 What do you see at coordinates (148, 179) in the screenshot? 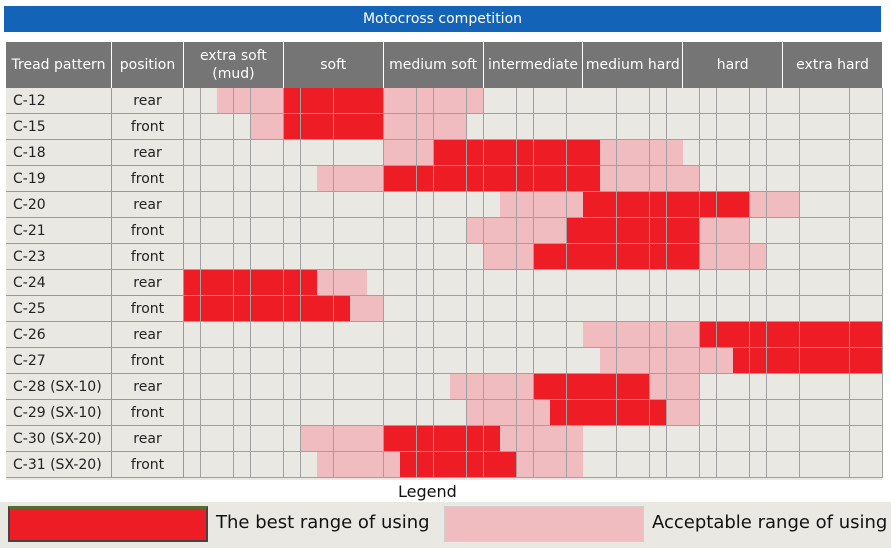
I see `row-position: front` at bounding box center [148, 179].